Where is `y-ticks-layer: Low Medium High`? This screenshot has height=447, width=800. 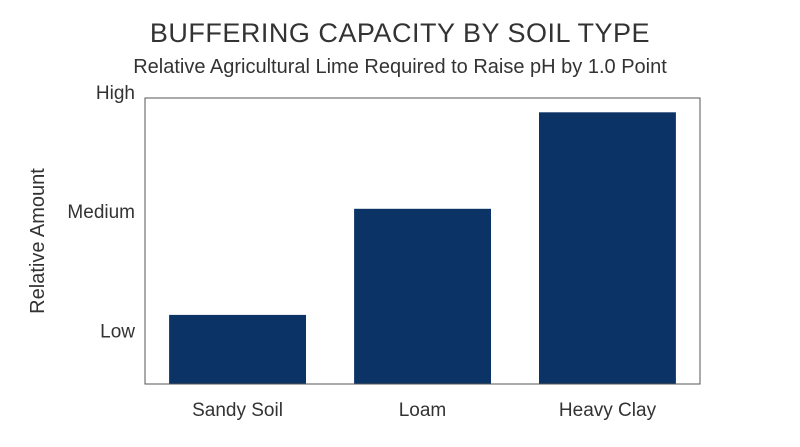
y-ticks-layer: Low Medium High is located at coordinates (101, 212).